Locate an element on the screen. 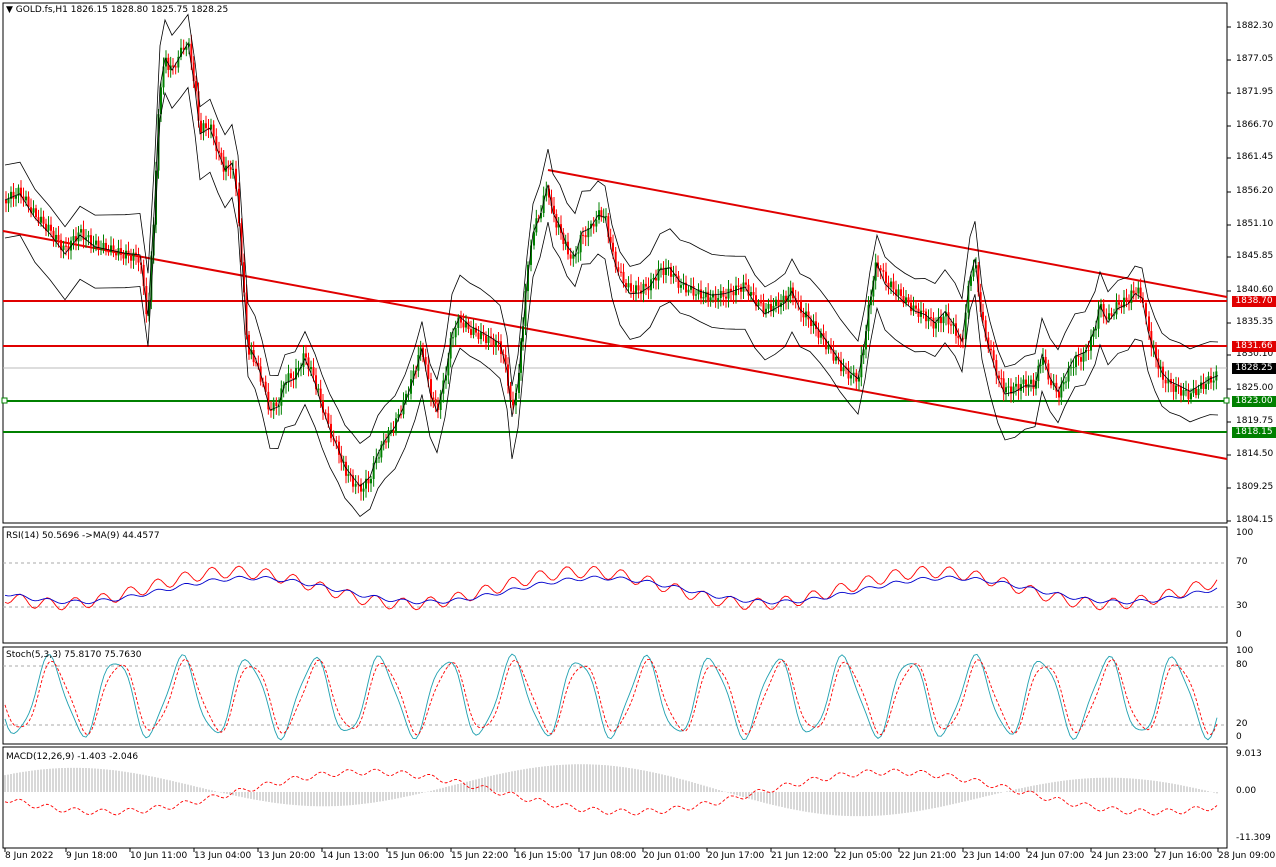 The width and height of the screenshot is (1276, 867). macd-label: MACD(12,26,9) -1.403 -2.046 is located at coordinates (72, 757).